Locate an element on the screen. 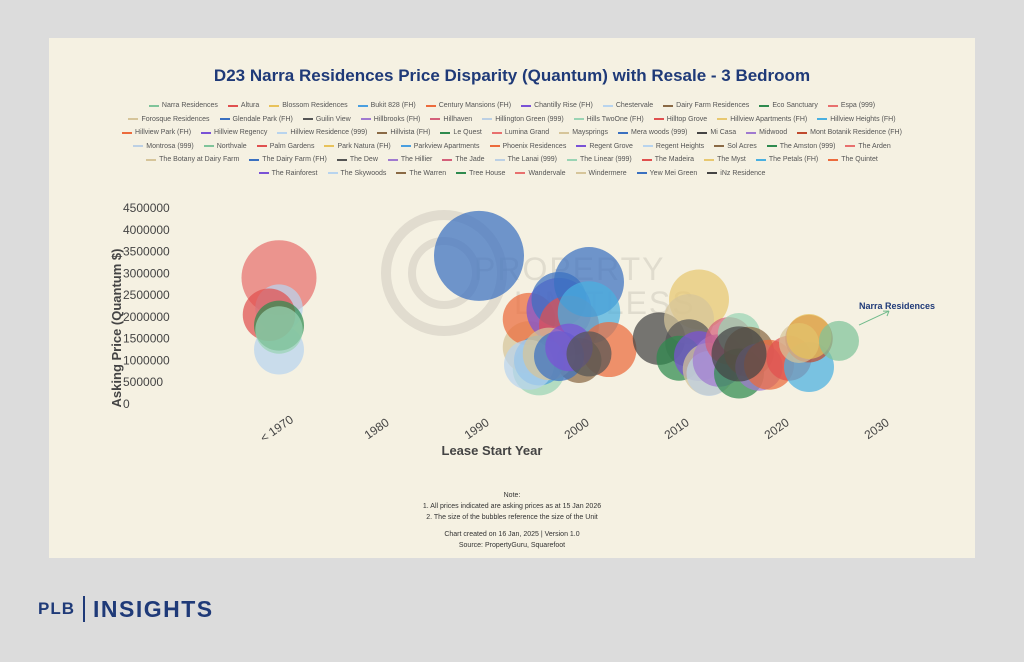  legend-item: Hillington Green (999) is located at coordinates (523, 120).